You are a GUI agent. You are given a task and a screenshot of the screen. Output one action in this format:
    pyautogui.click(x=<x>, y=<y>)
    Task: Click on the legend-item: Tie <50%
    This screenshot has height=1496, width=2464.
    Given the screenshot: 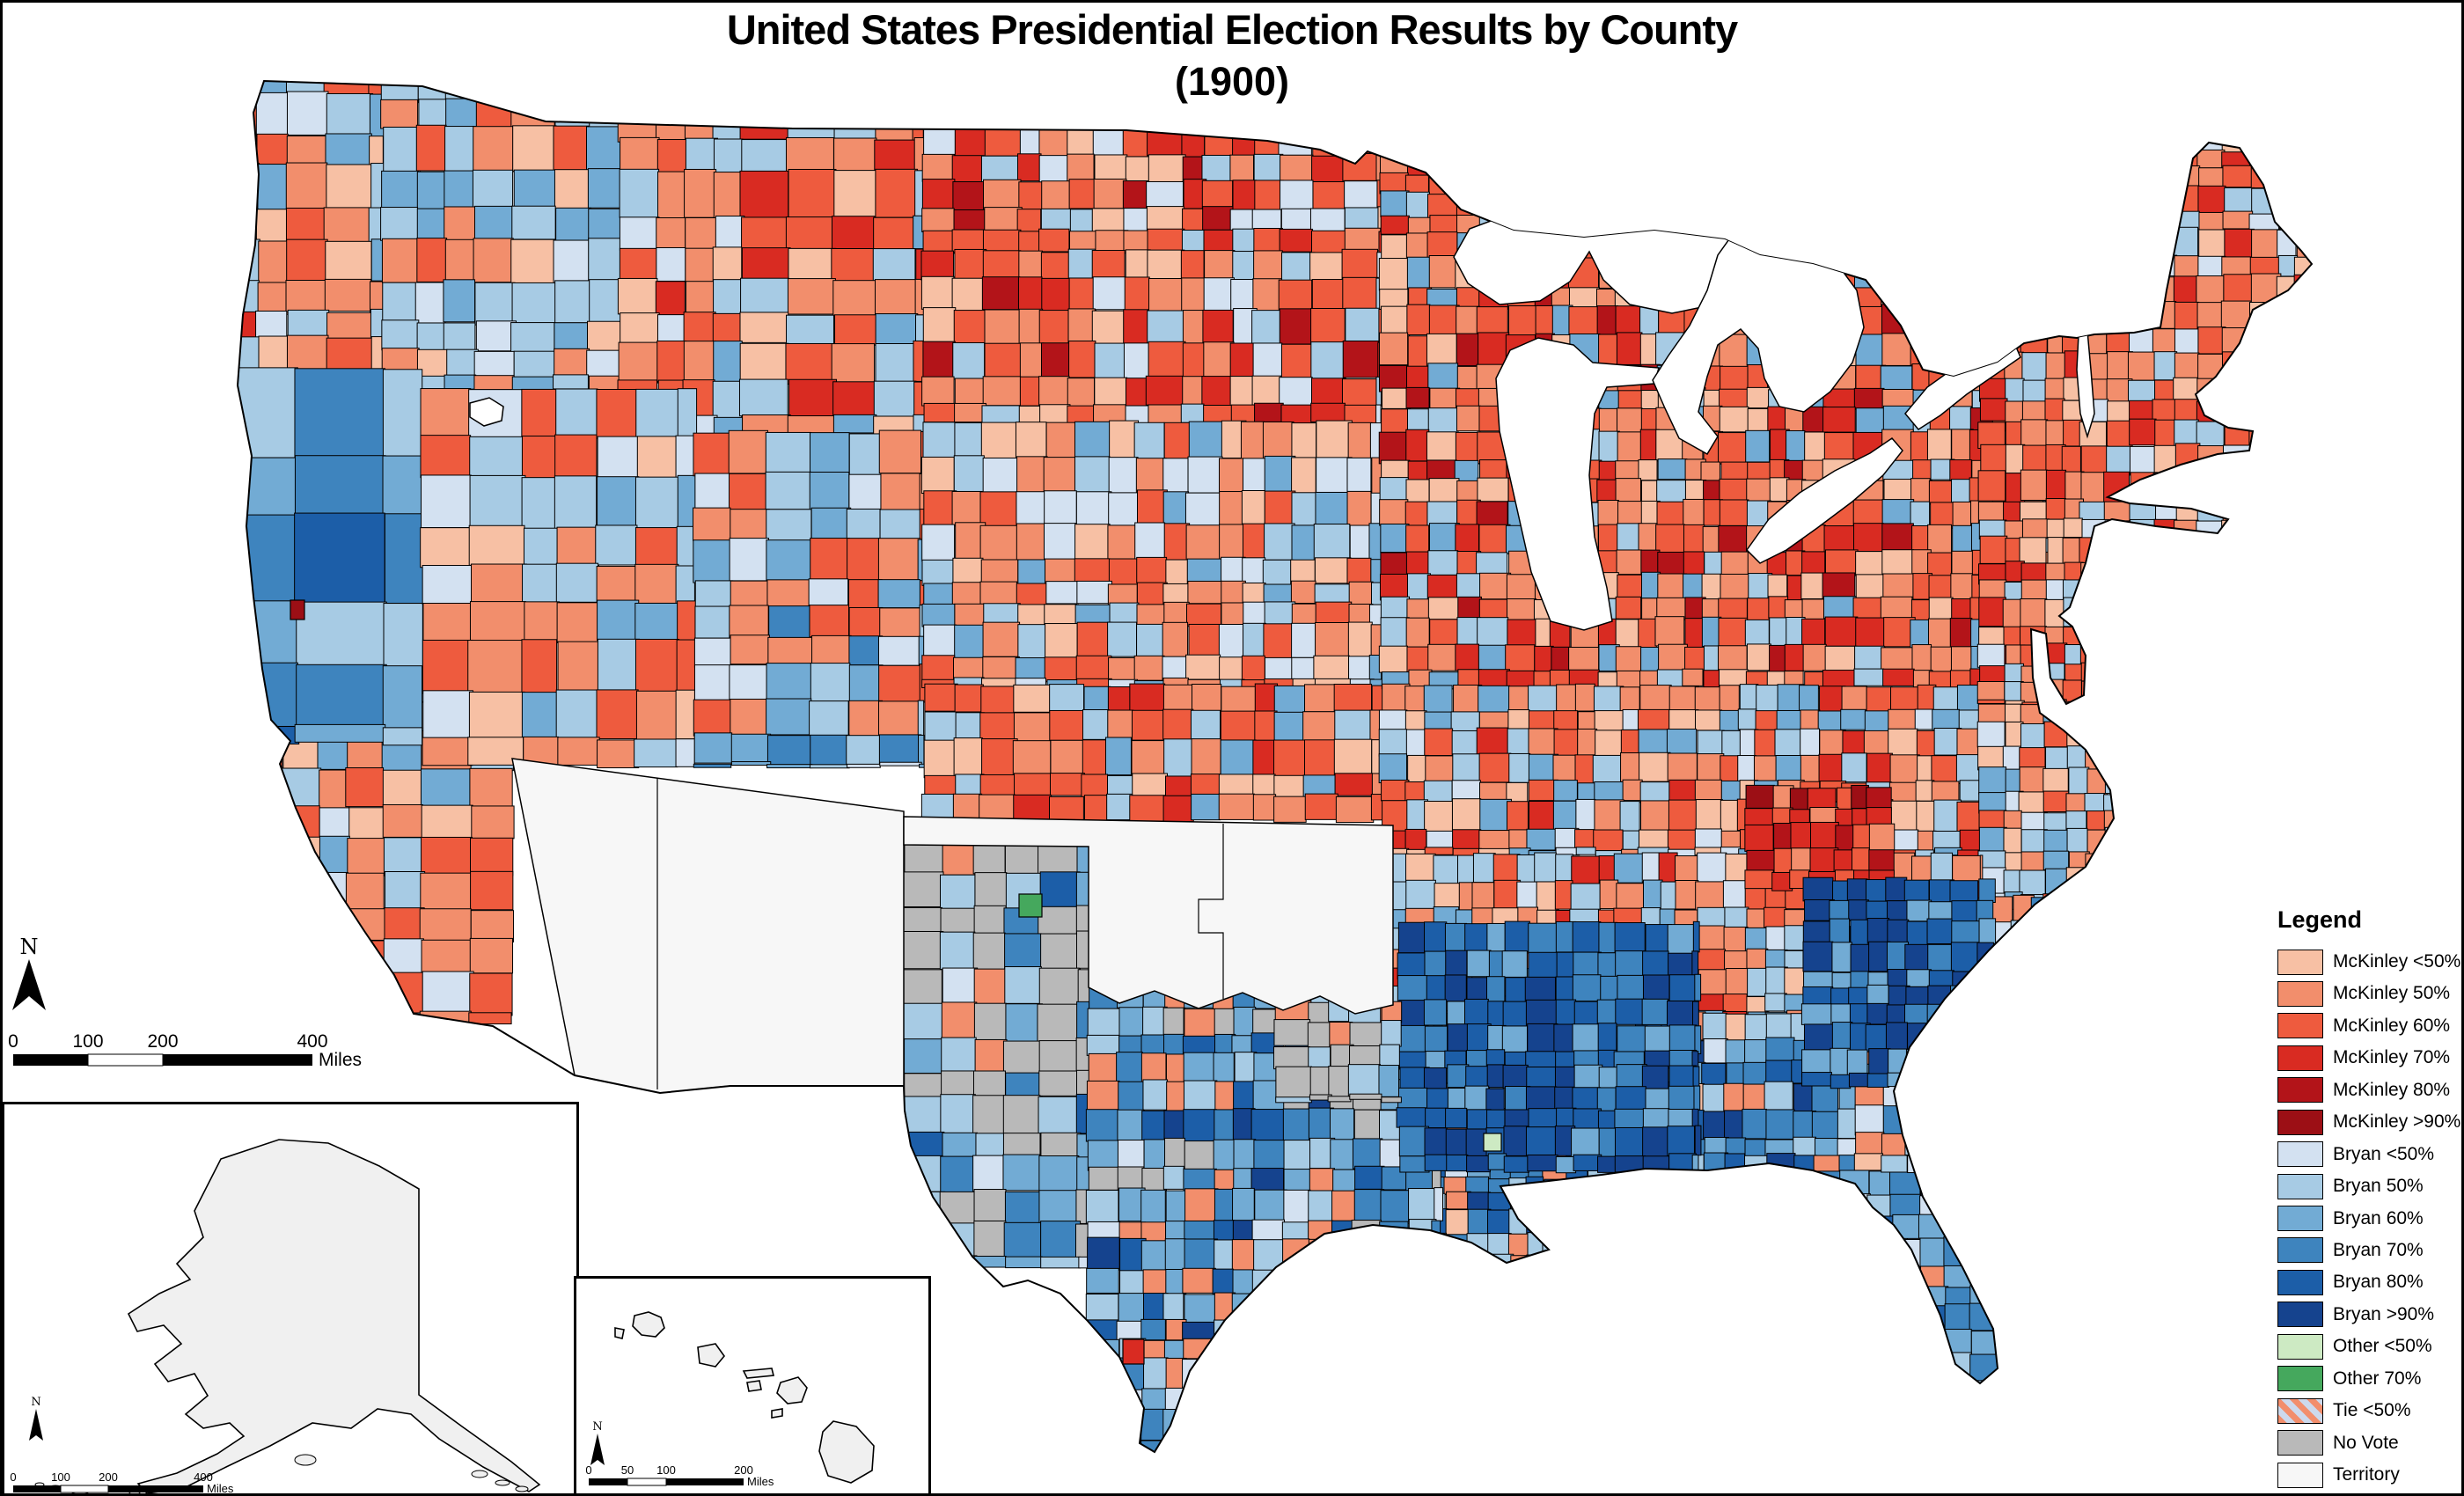 What is the action you would take?
    pyautogui.click(x=2369, y=1411)
    